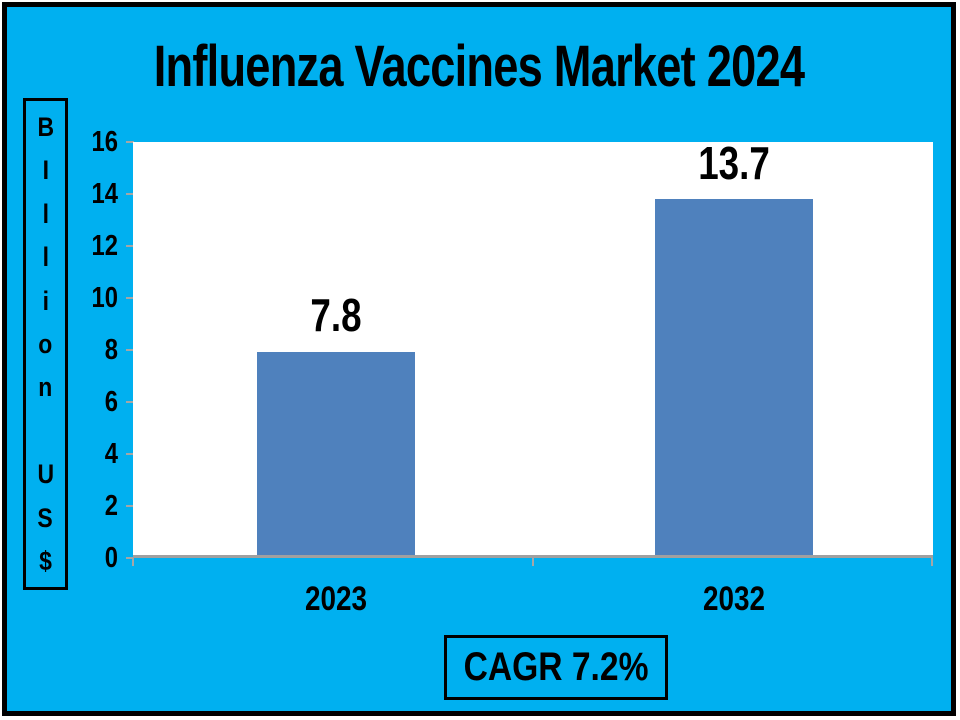 The image size is (960, 720). Describe the element at coordinates (111, 454) in the screenshot. I see `y-tick-label: 4` at that location.